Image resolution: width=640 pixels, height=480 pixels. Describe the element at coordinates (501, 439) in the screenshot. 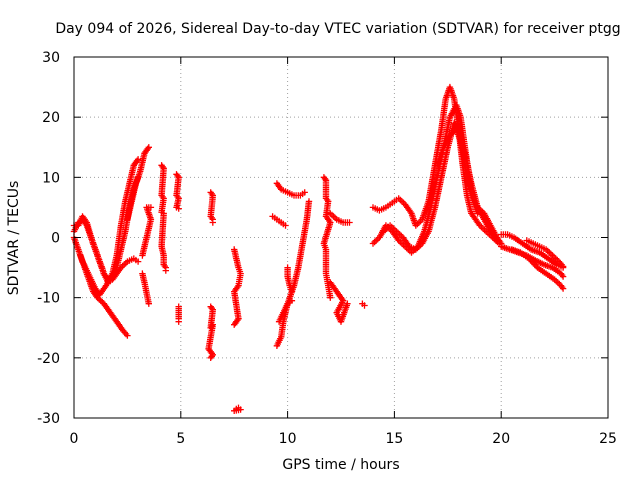

I see `x-tick-label: 20` at that location.